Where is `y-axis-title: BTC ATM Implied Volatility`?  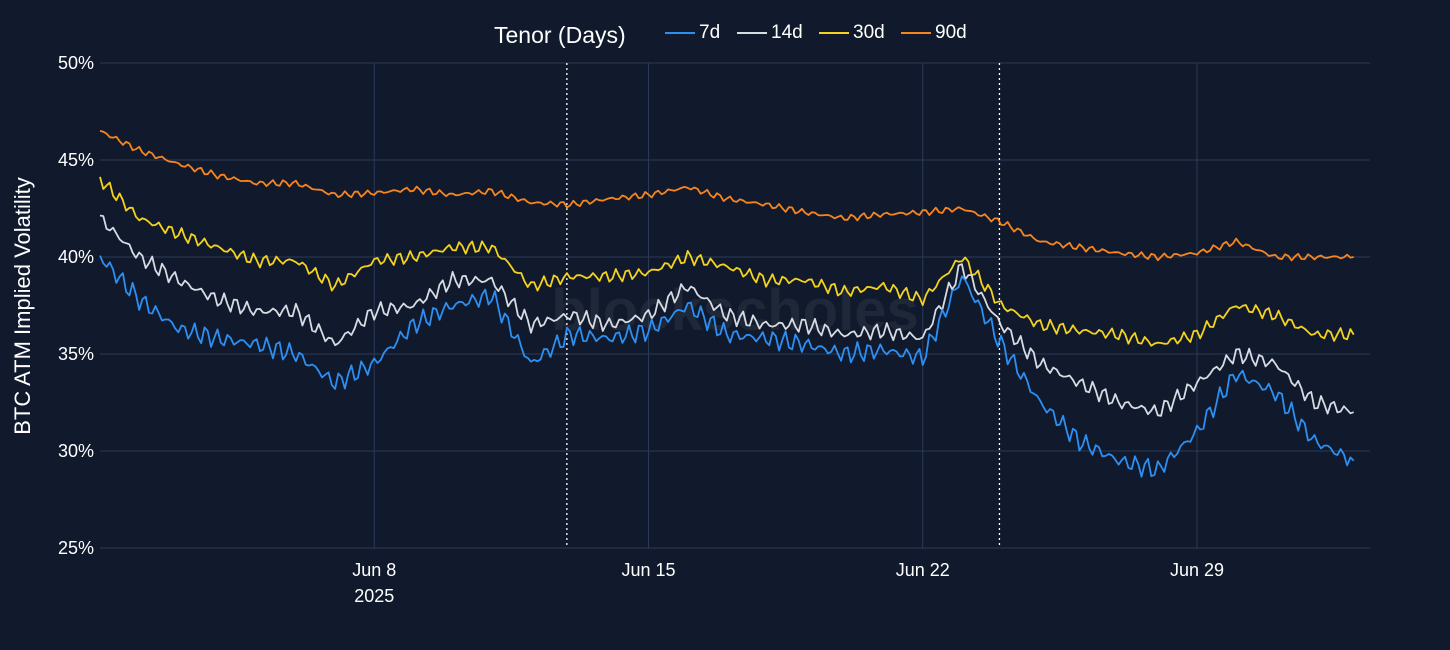 y-axis-title: BTC ATM Implied Volatility is located at coordinates (22, 306).